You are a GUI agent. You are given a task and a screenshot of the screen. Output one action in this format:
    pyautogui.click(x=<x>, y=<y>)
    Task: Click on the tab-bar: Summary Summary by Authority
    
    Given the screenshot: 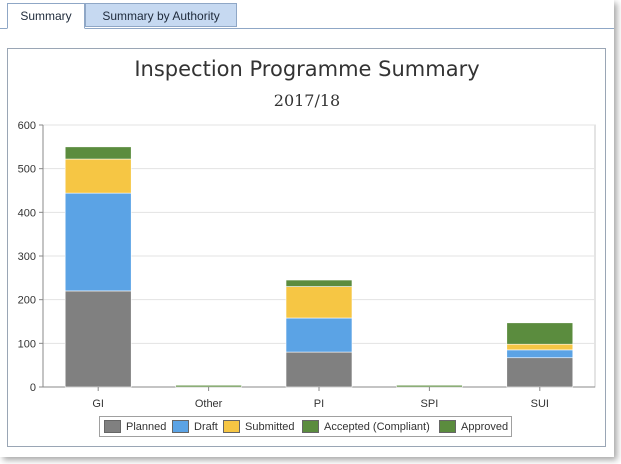 What is the action you would take?
    pyautogui.click(x=307, y=14)
    